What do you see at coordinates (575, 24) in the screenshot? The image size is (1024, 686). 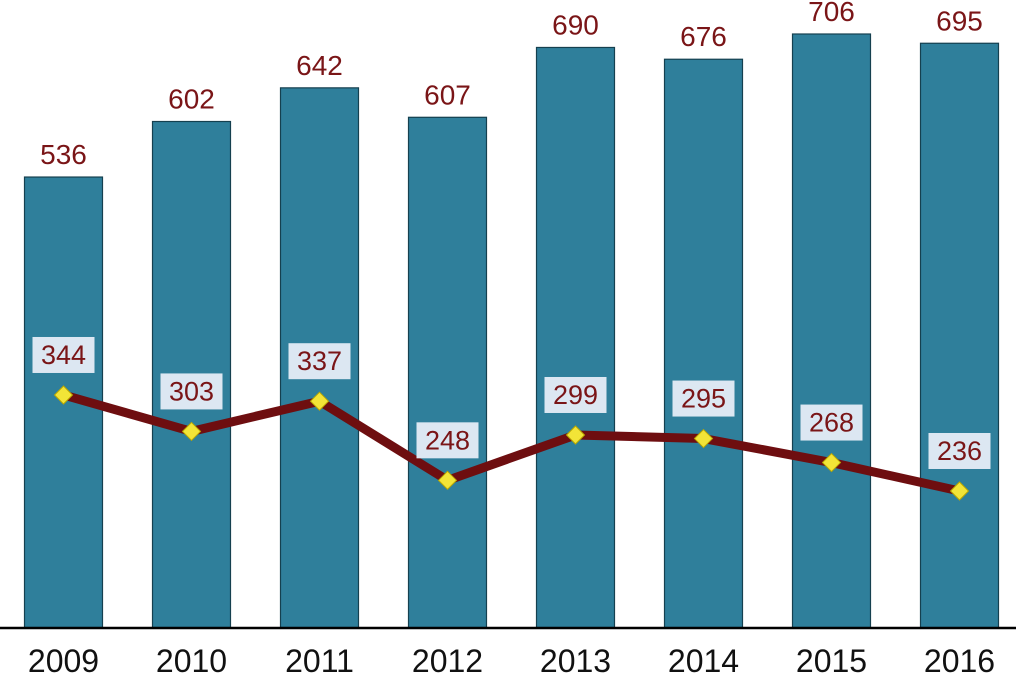 I see `bar-value-label: 690` at bounding box center [575, 24].